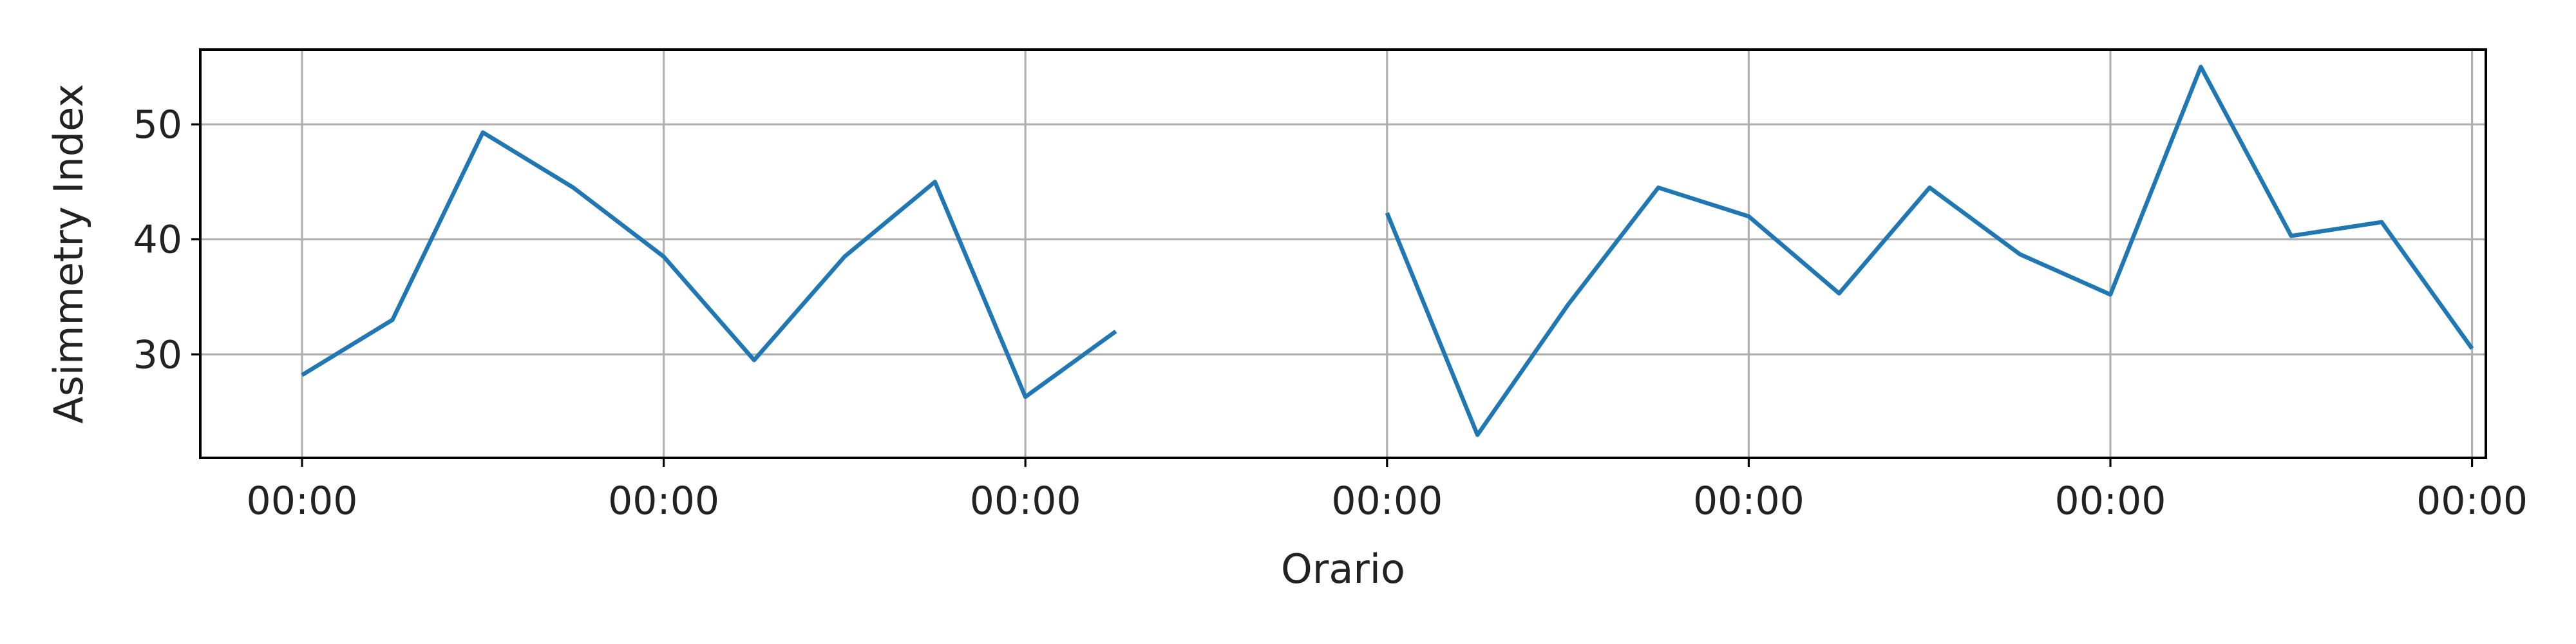 This screenshot has height=644, width=2576. Describe the element at coordinates (709, 264) in the screenshot. I see `series-line` at that location.